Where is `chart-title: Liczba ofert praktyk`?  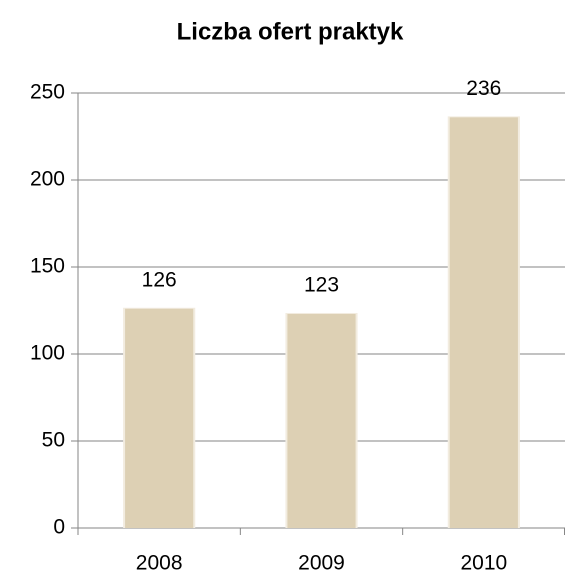
chart-title: Liczba ofert praktyk is located at coordinates (290, 31).